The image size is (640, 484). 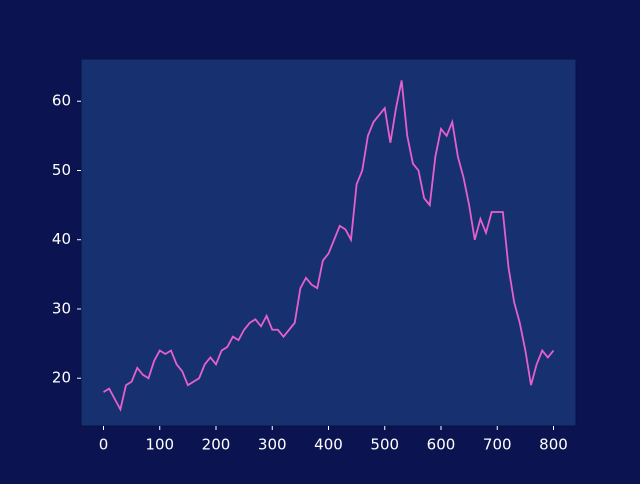 I want to click on x-tick-label: 100, so click(x=159, y=445).